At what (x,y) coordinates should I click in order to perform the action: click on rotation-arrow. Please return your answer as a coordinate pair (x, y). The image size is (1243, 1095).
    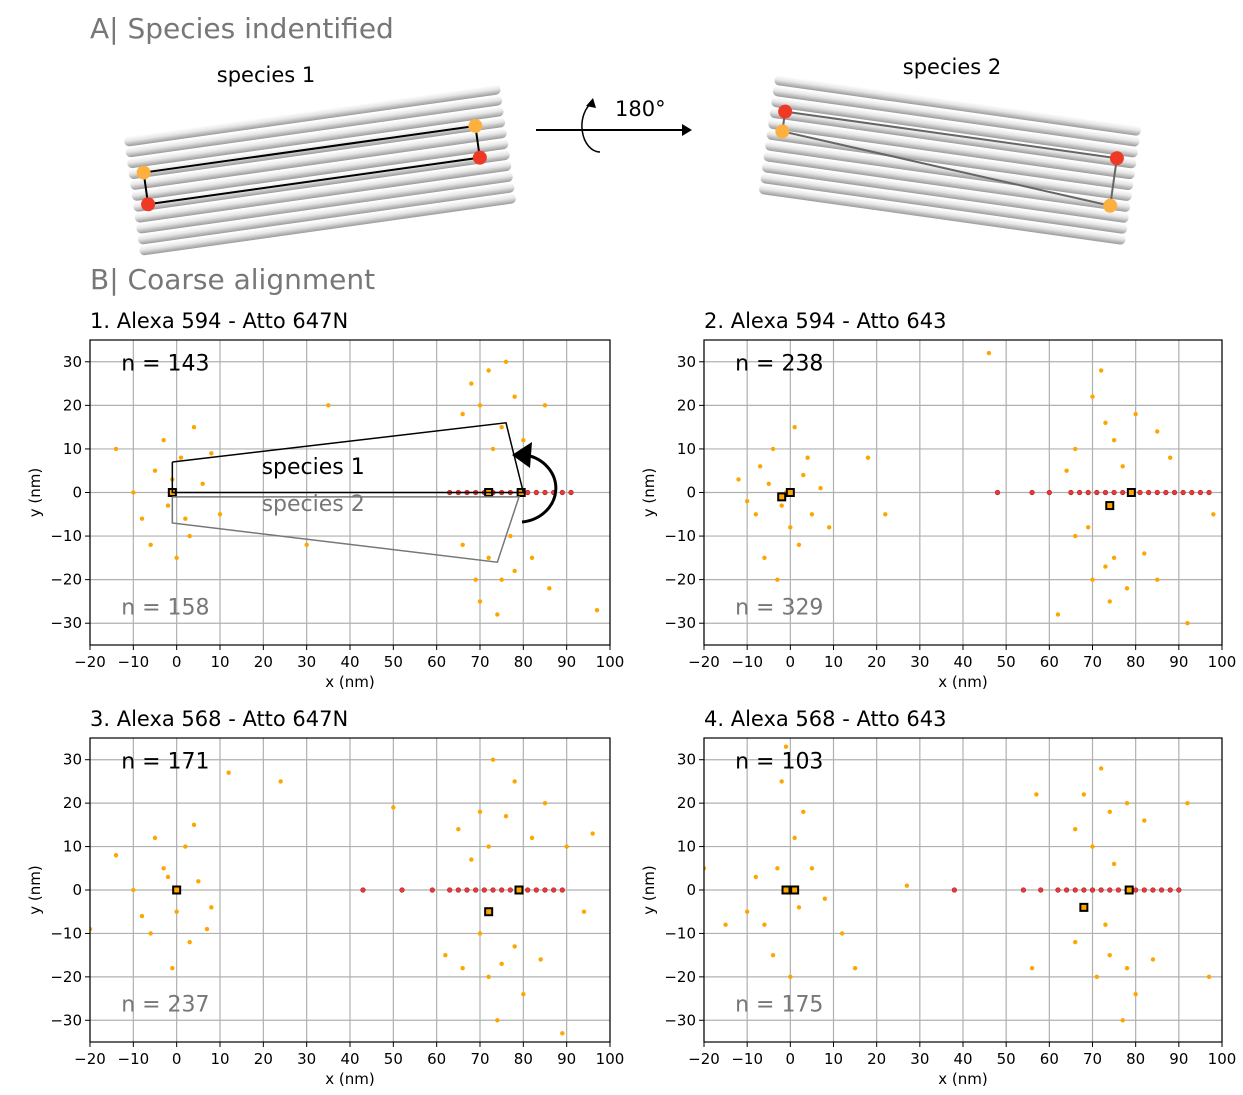
    Looking at the image, I should click on (614, 125).